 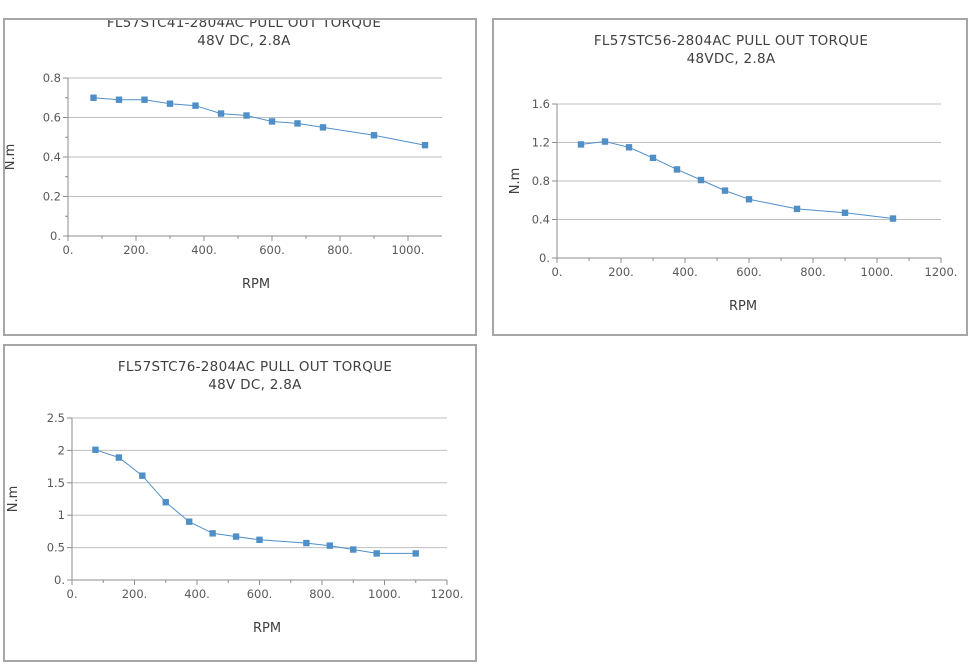 What do you see at coordinates (731, 59) in the screenshot?
I see `chart-subtitle: 48VDC, 2.8A` at bounding box center [731, 59].